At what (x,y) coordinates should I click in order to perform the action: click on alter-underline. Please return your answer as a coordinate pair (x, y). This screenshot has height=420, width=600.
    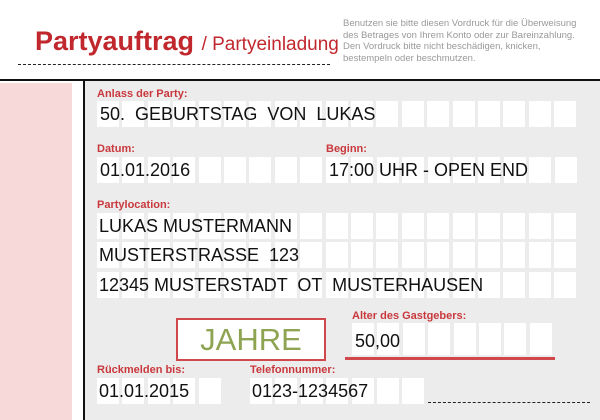
    Looking at the image, I should click on (450, 358).